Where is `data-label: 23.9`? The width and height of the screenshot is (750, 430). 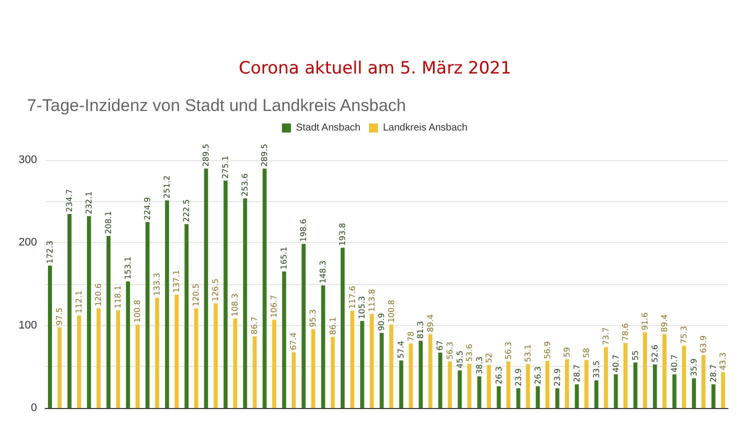 data-label: 23.9 is located at coordinates (557, 377).